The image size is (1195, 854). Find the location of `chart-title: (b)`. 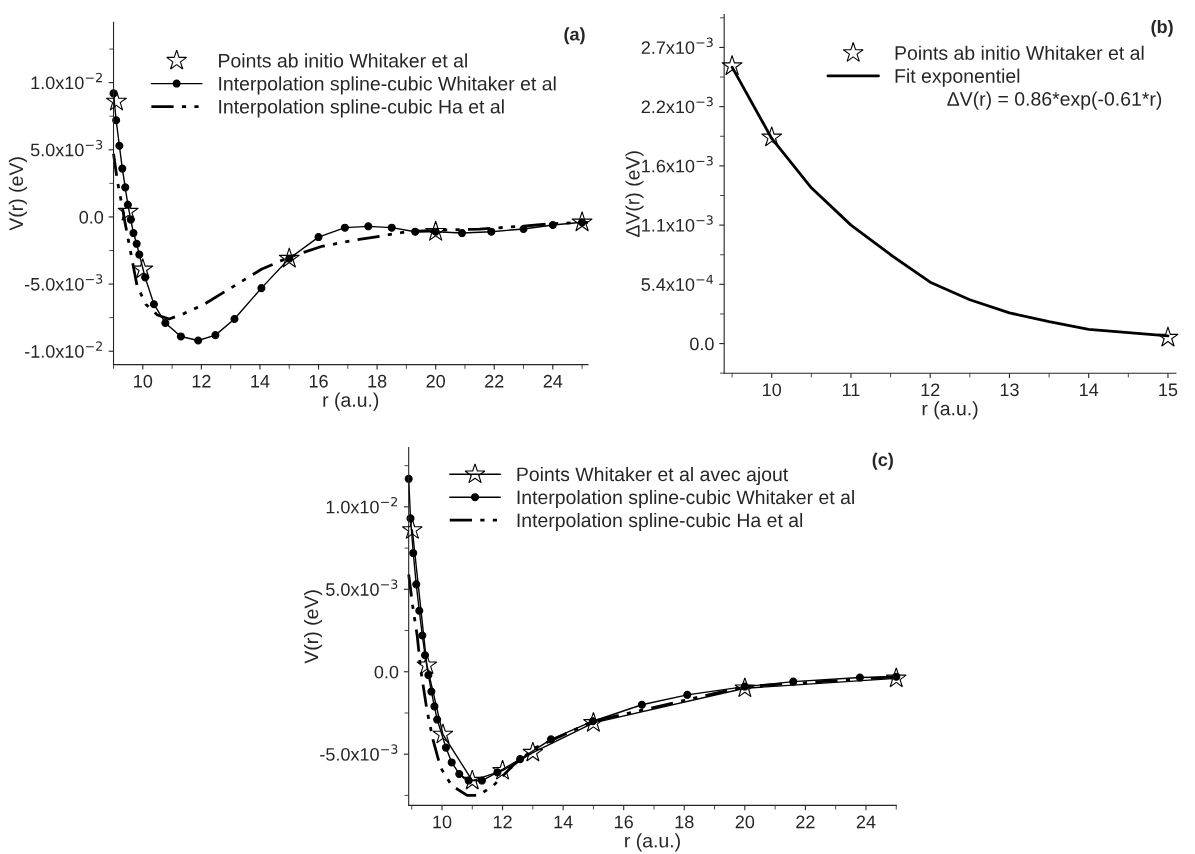

chart-title: (b) is located at coordinates (1162, 28).